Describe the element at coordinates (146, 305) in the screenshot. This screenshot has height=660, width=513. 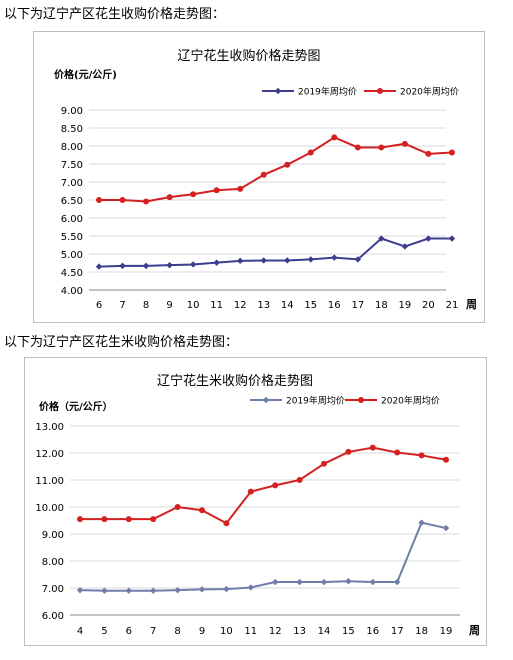
I see `x-tick-label: 8` at that location.